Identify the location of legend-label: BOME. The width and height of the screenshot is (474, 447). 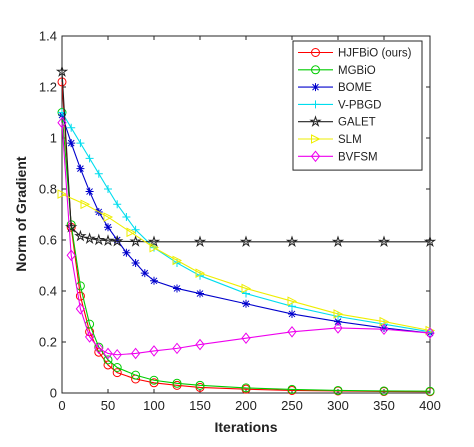
(355, 88).